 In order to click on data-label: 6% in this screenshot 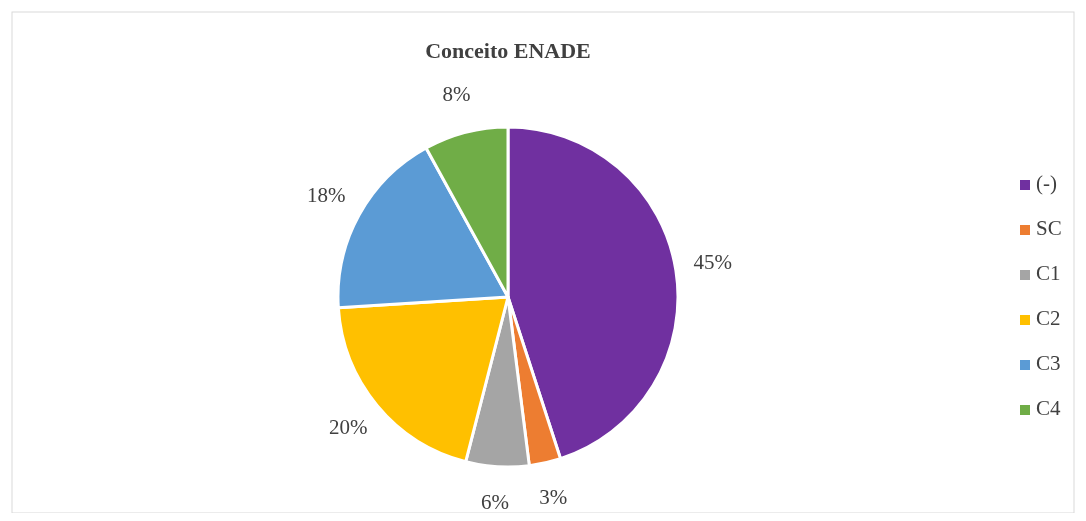, I will do `click(494, 501)`.